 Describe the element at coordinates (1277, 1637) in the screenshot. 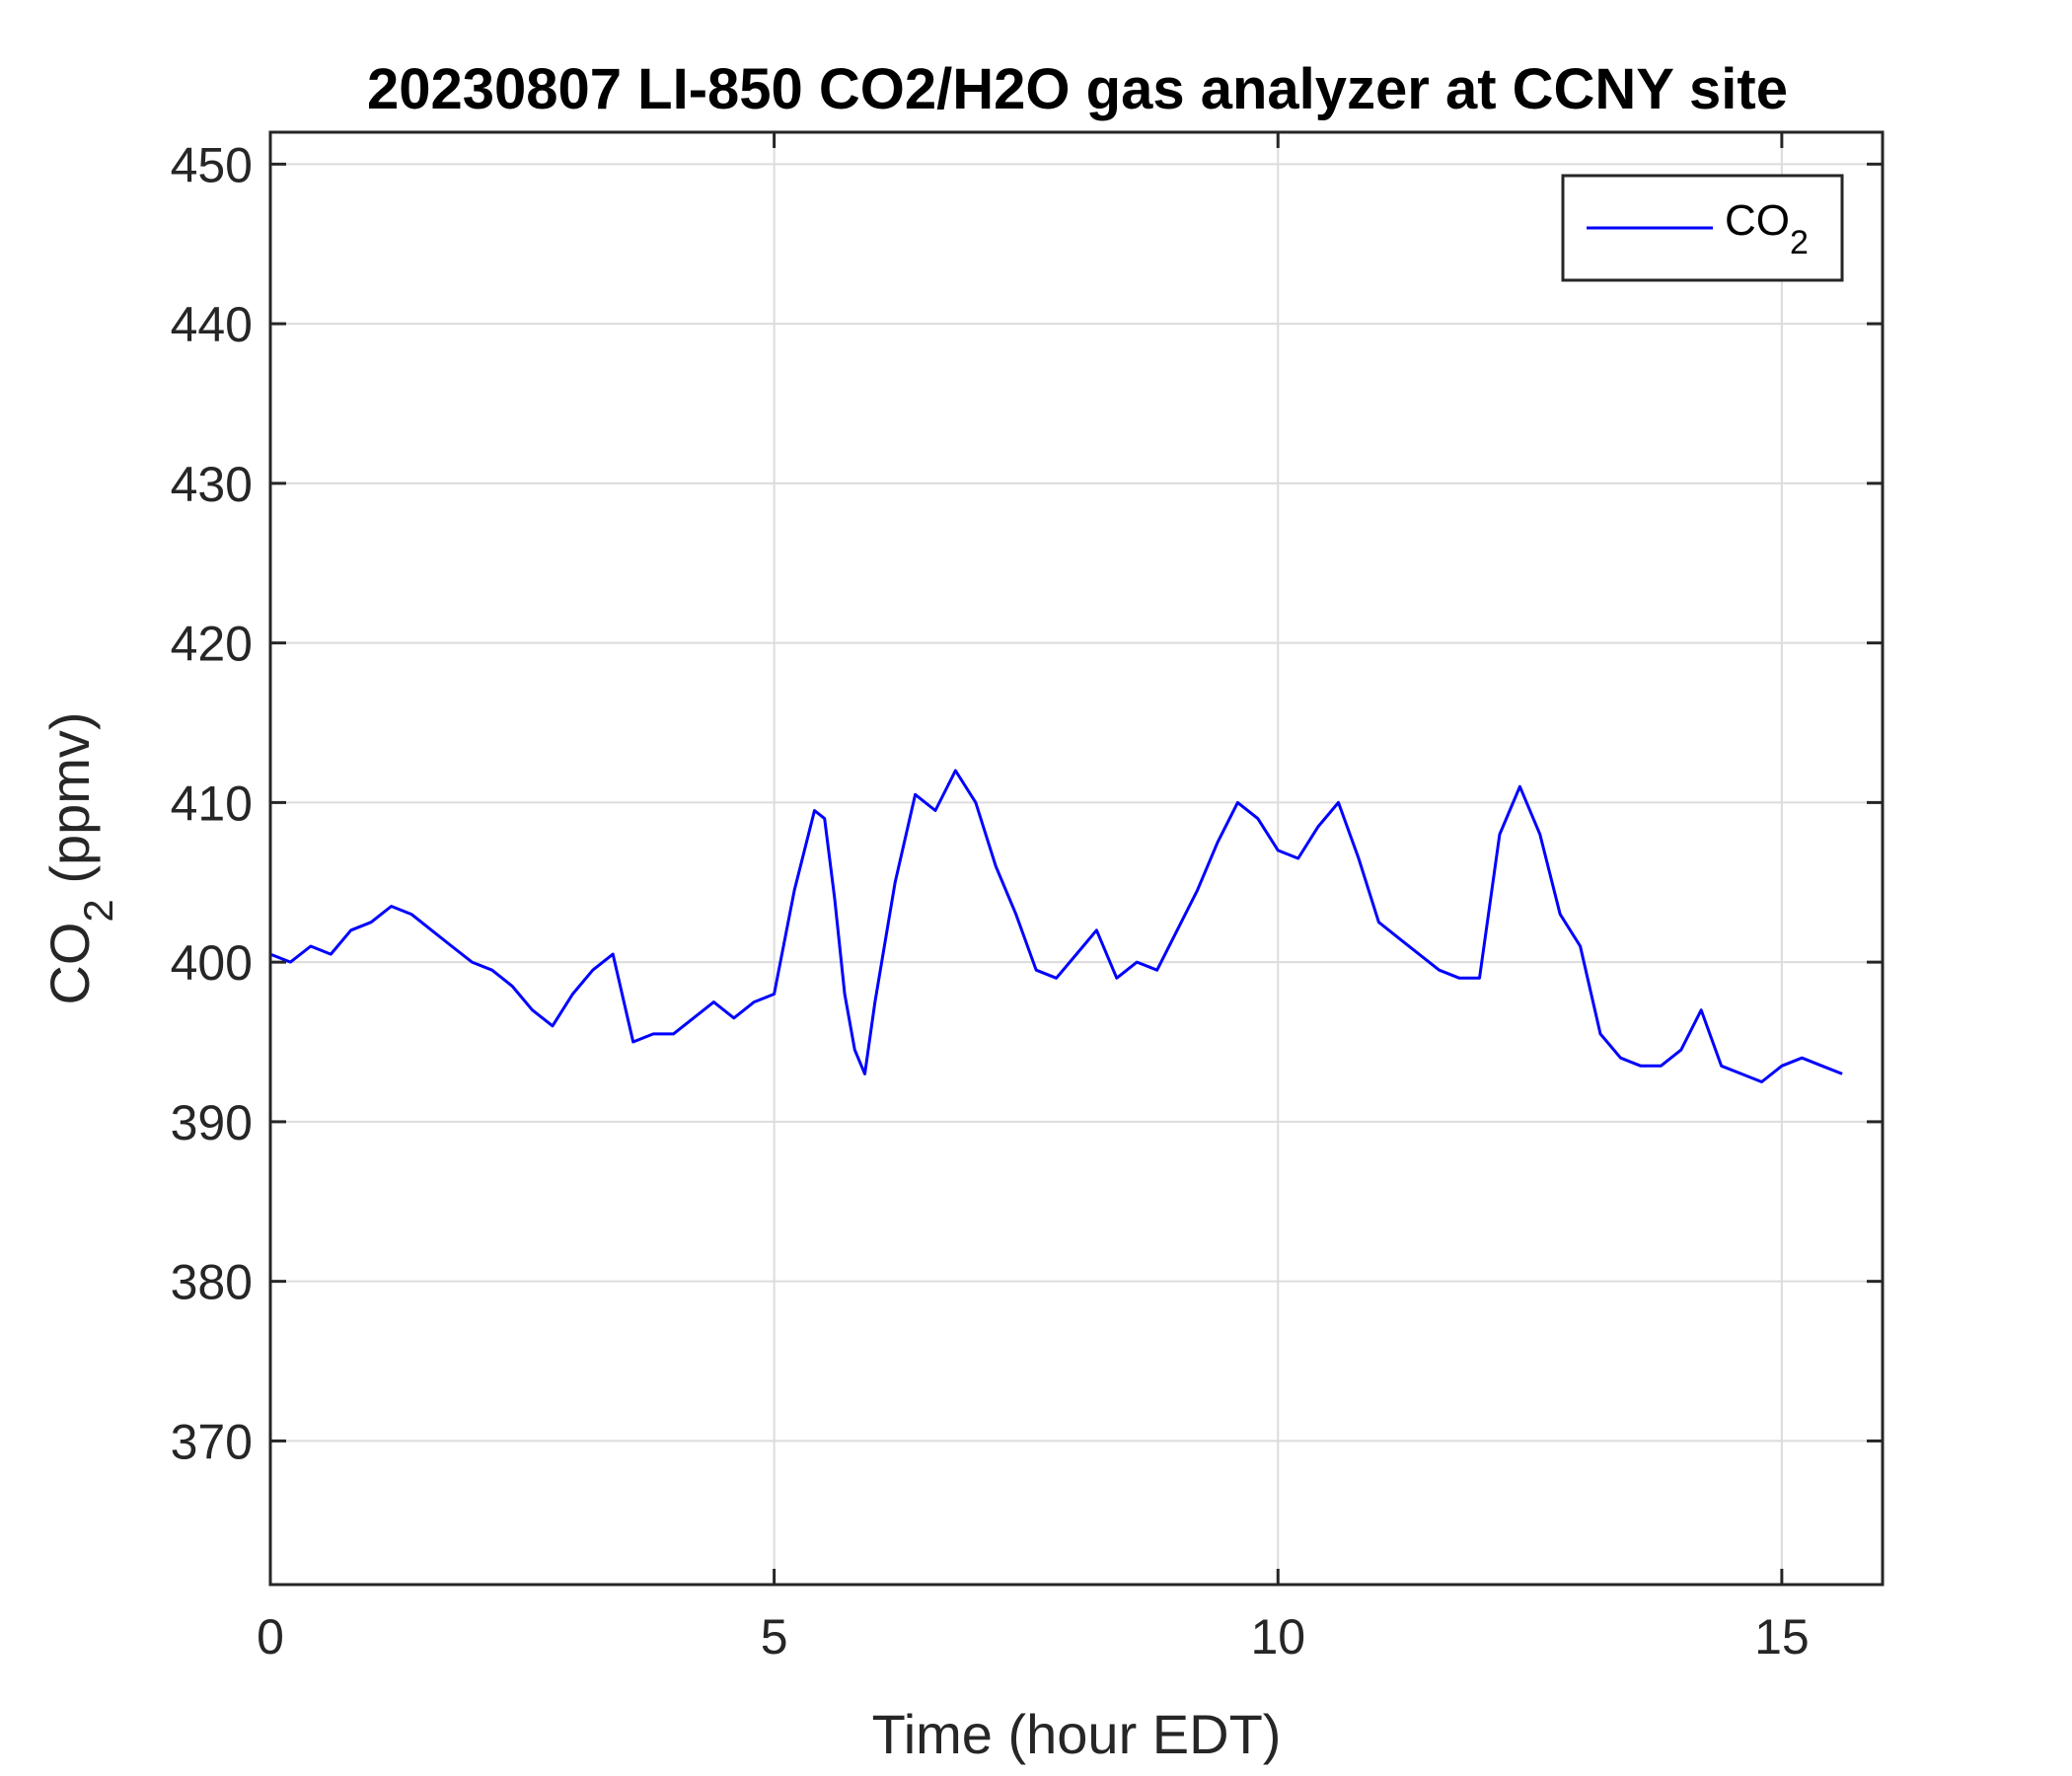

I see `x-tick-label: 10` at that location.